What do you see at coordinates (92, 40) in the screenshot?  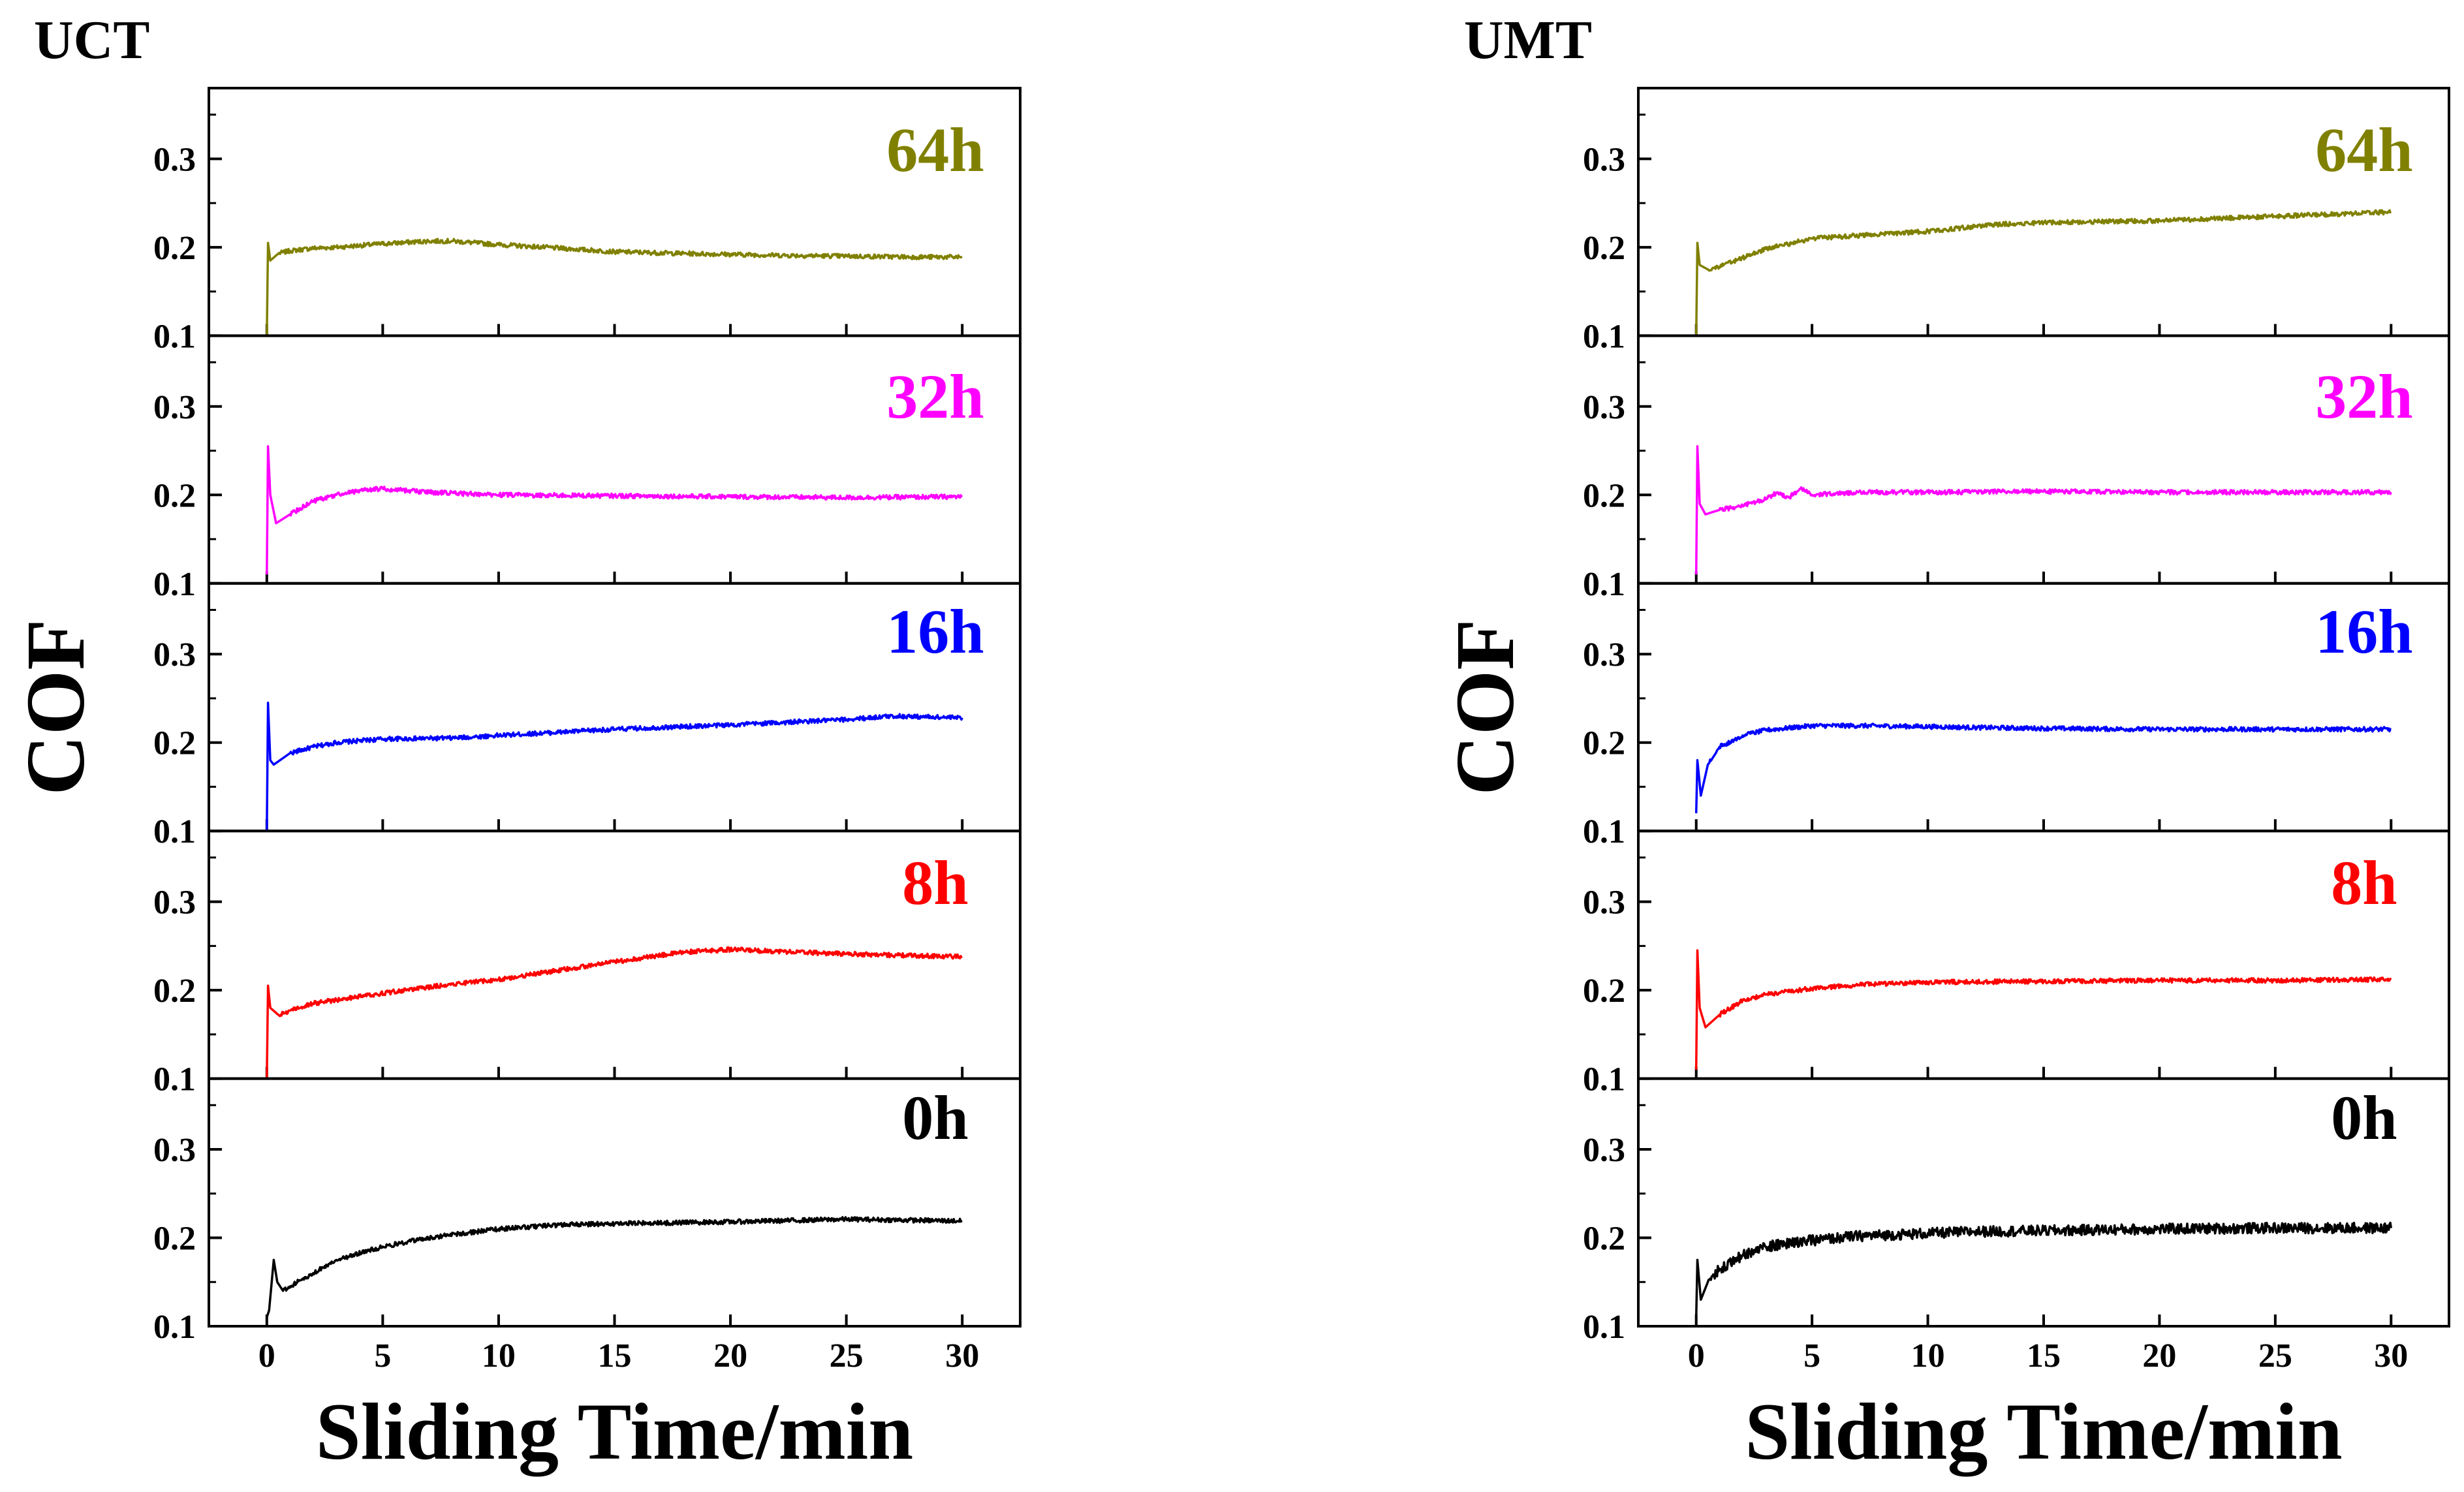 I see `left-panel-title: UCT` at bounding box center [92, 40].